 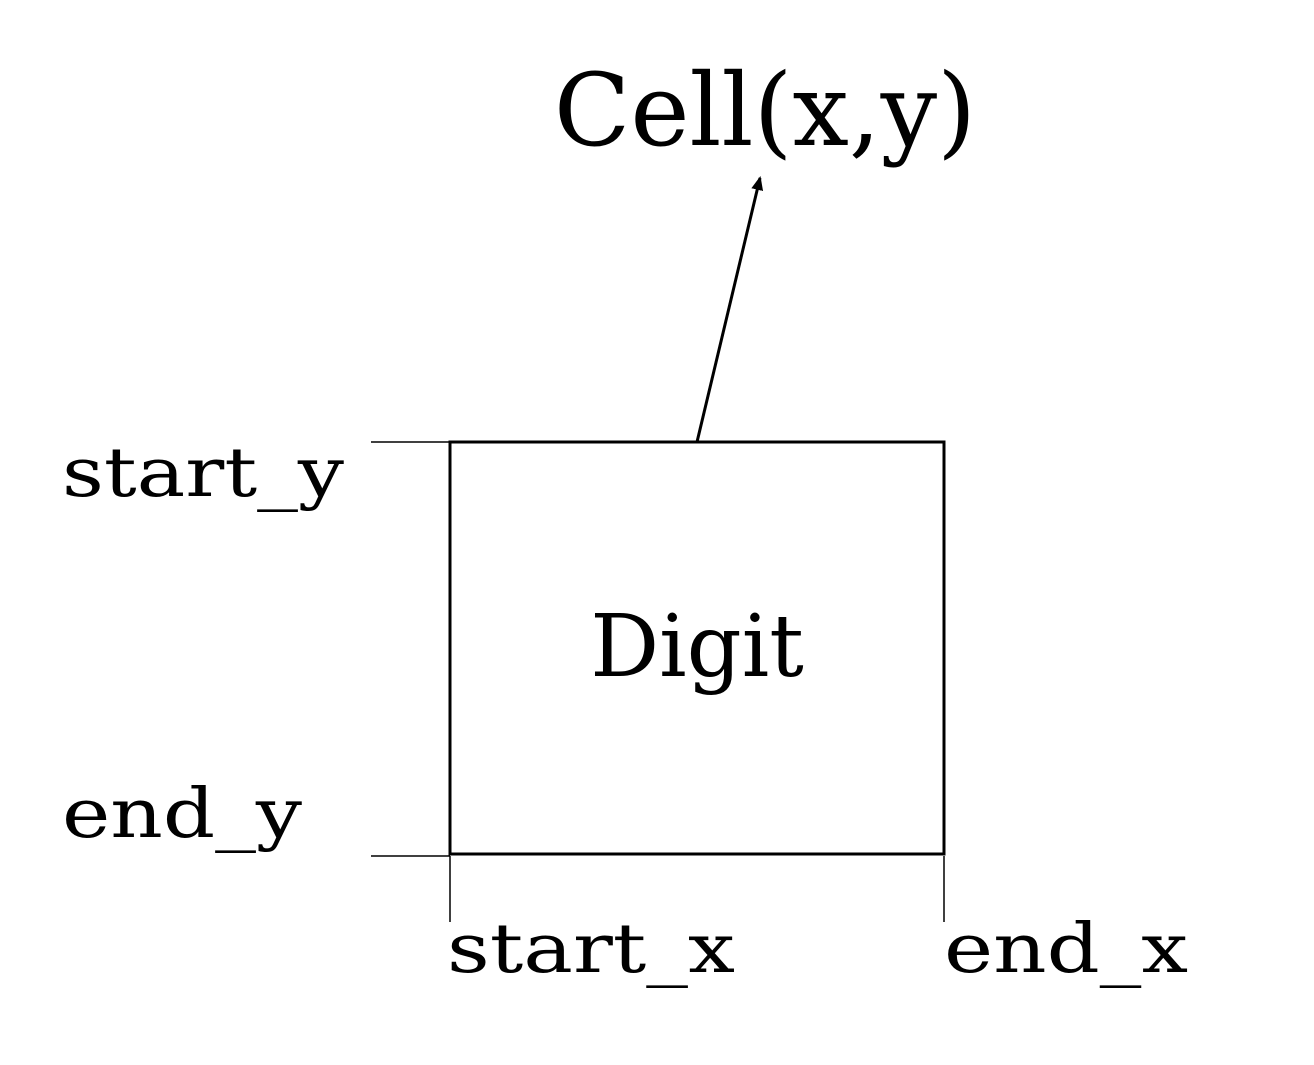 I want to click on digit-box, so click(x=697, y=648).